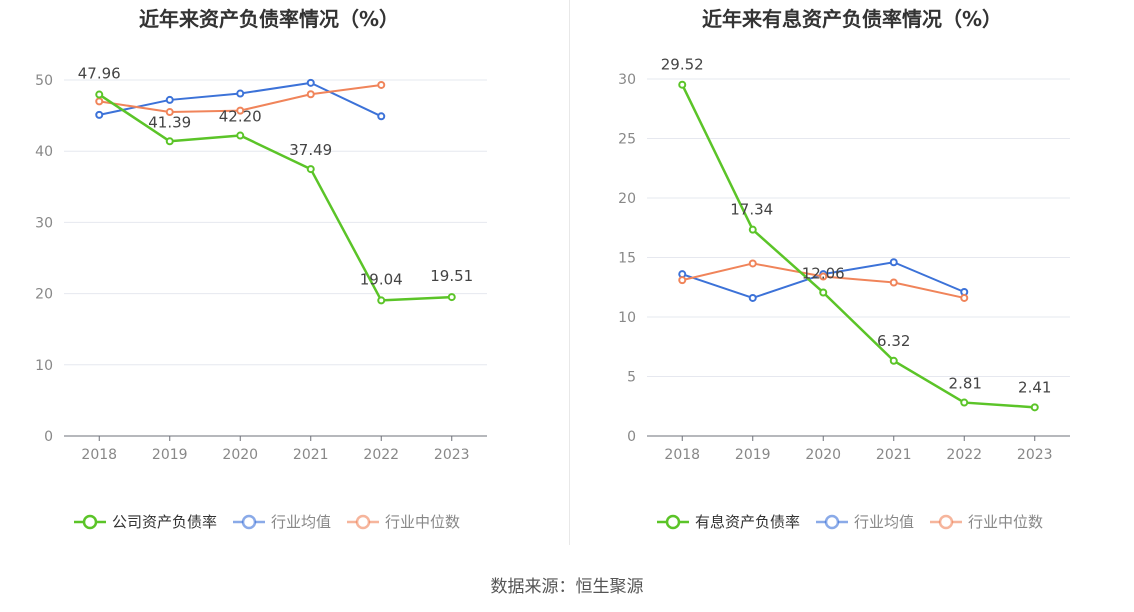 The image size is (1134, 612). What do you see at coordinates (99, 74) in the screenshot?
I see `data-label: 47.96` at bounding box center [99, 74].